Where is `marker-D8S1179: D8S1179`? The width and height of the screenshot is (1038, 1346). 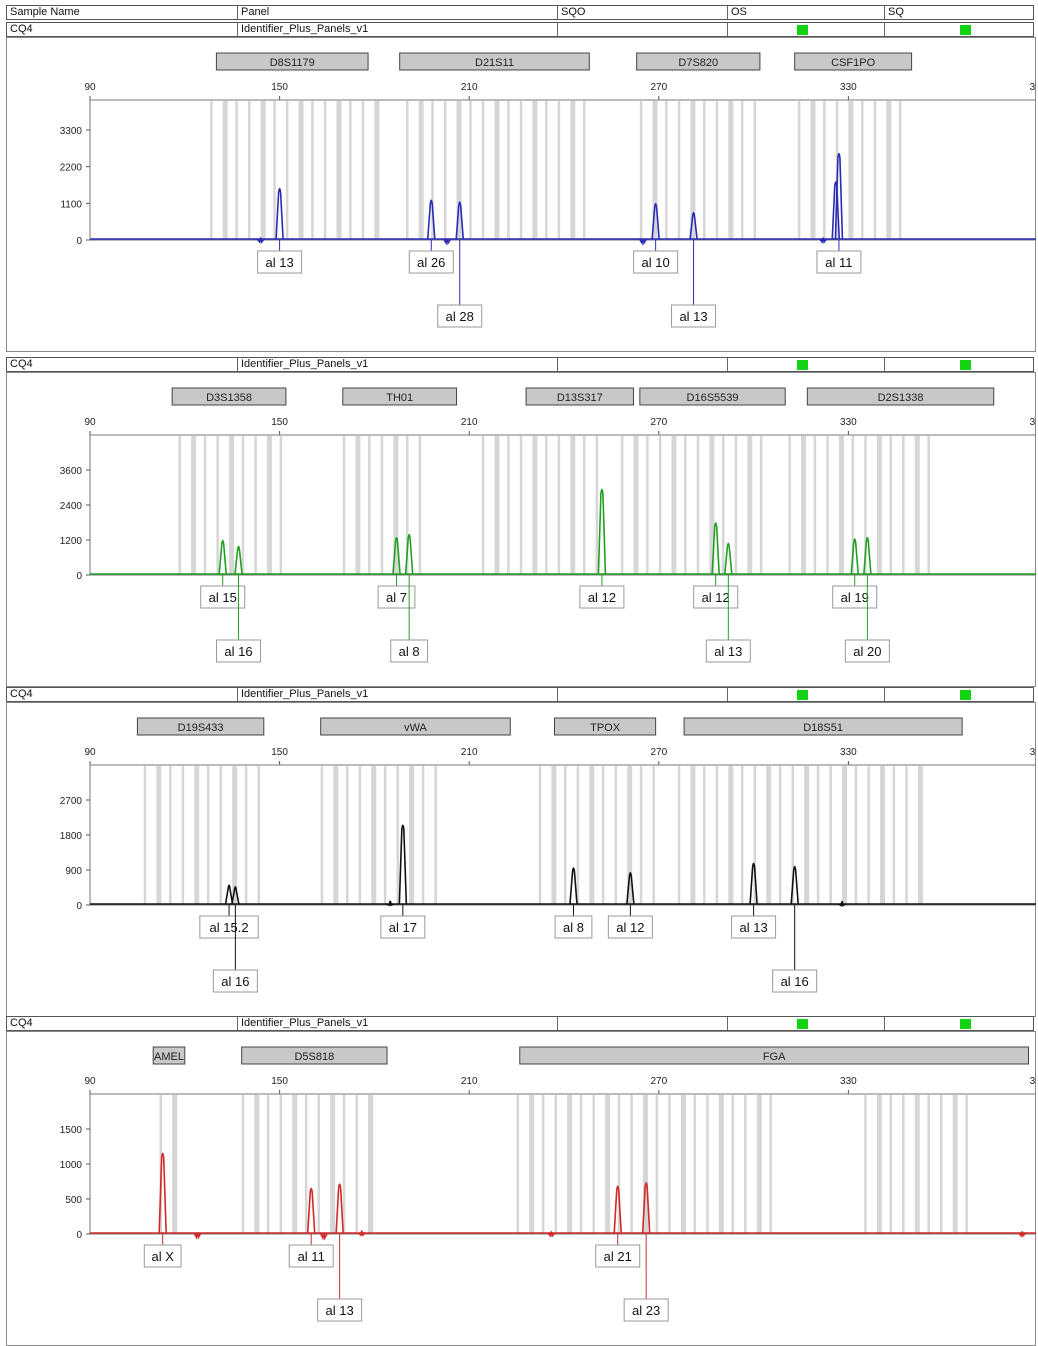 marker-D8S1179: D8S1179 is located at coordinates (292, 61).